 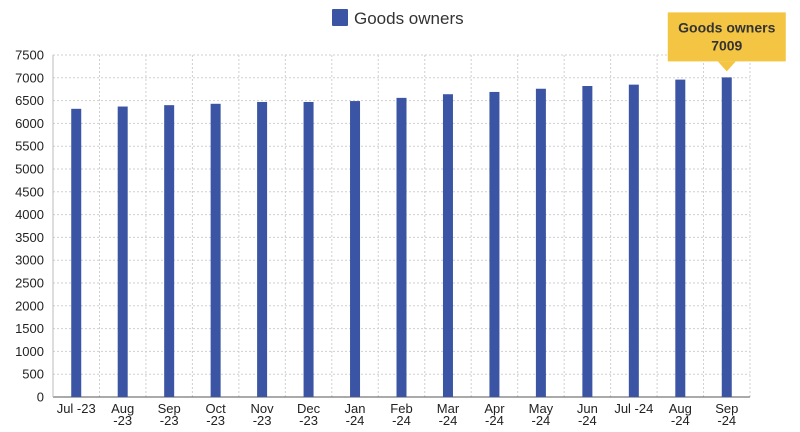 I want to click on y-tick-label: 4500, so click(x=29, y=191).